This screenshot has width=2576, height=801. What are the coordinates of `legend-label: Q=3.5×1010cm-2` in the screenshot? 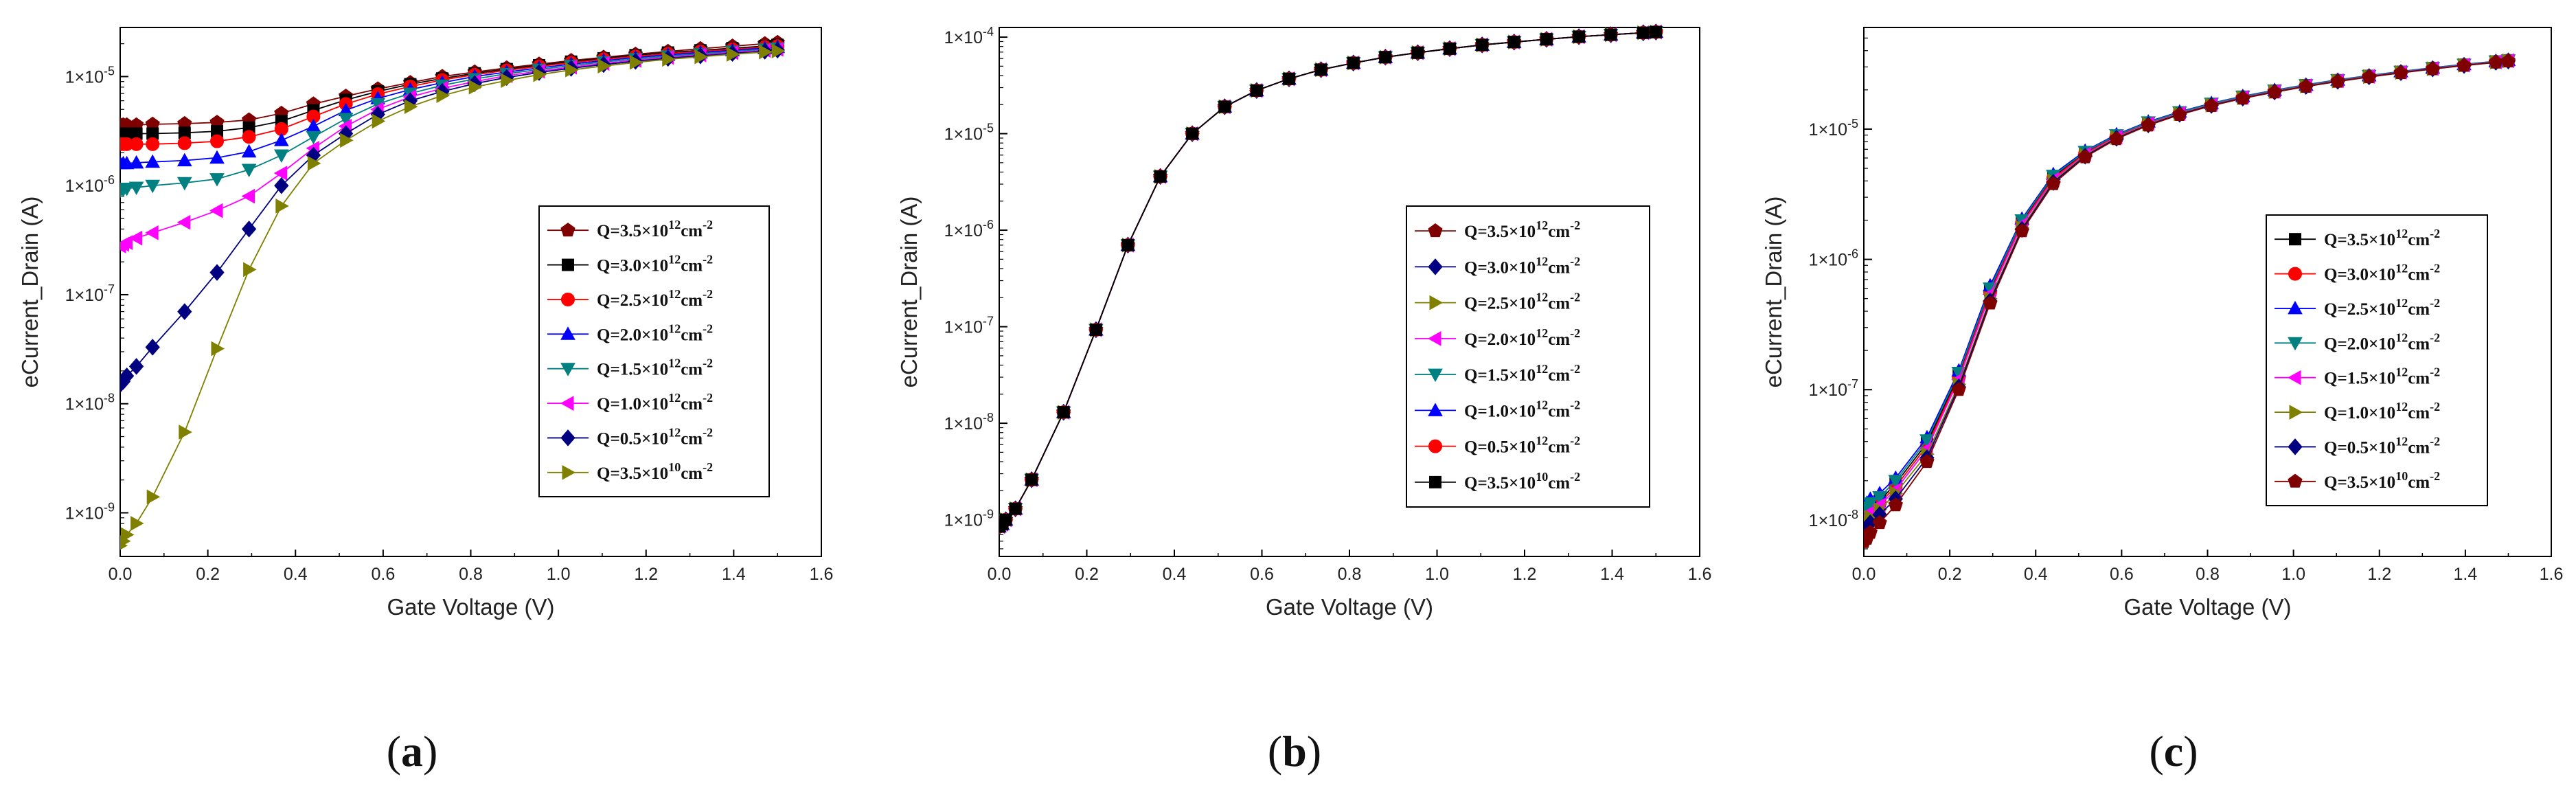 It's located at (2382, 481).